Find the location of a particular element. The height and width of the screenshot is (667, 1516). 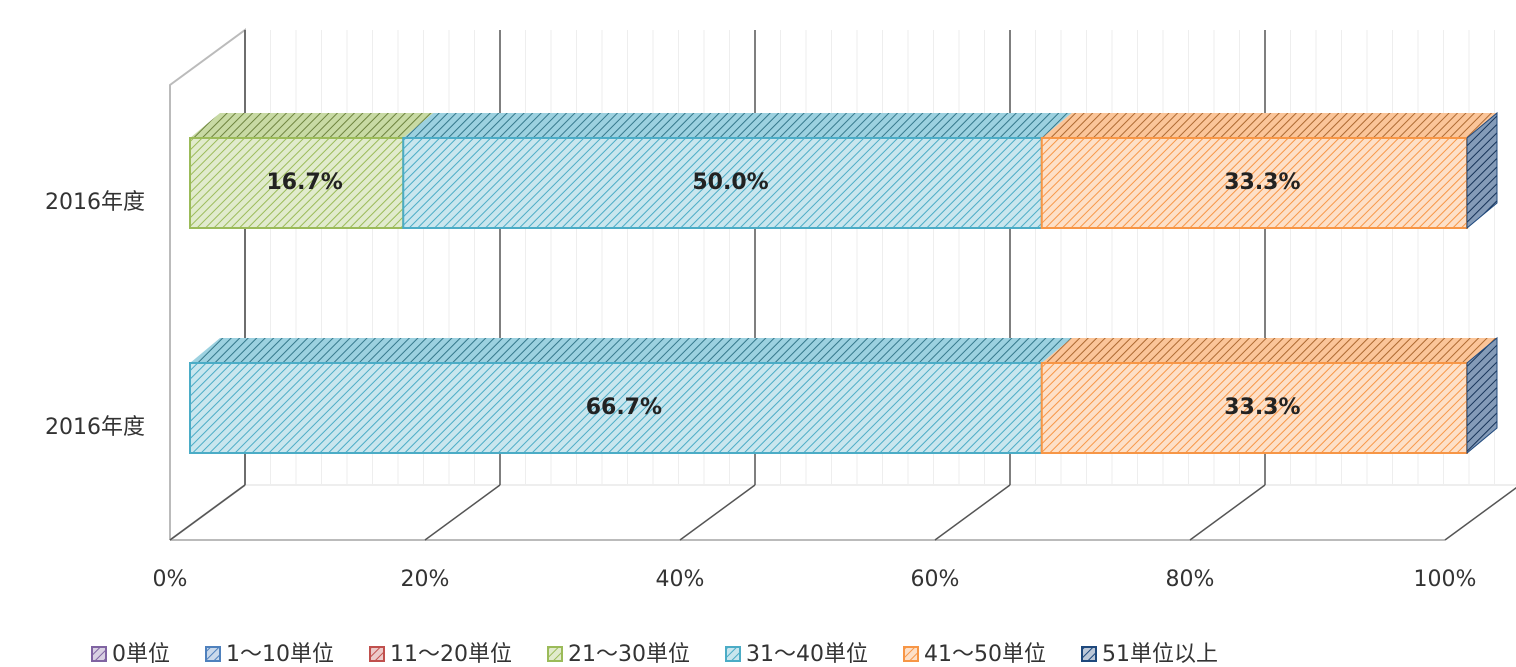

legend-label: 11～20単位 is located at coordinates (451, 654).